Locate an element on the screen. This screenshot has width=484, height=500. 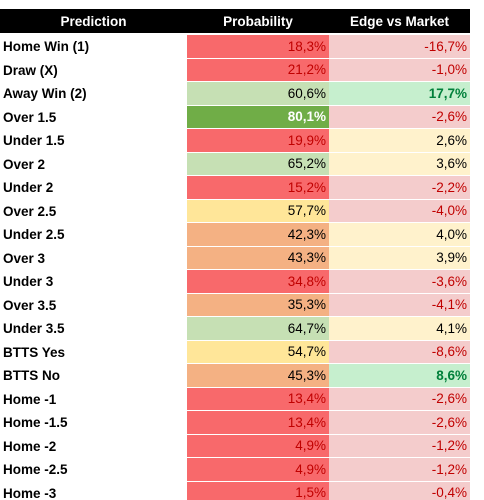
row-label: Under 3 is located at coordinates (28, 282).